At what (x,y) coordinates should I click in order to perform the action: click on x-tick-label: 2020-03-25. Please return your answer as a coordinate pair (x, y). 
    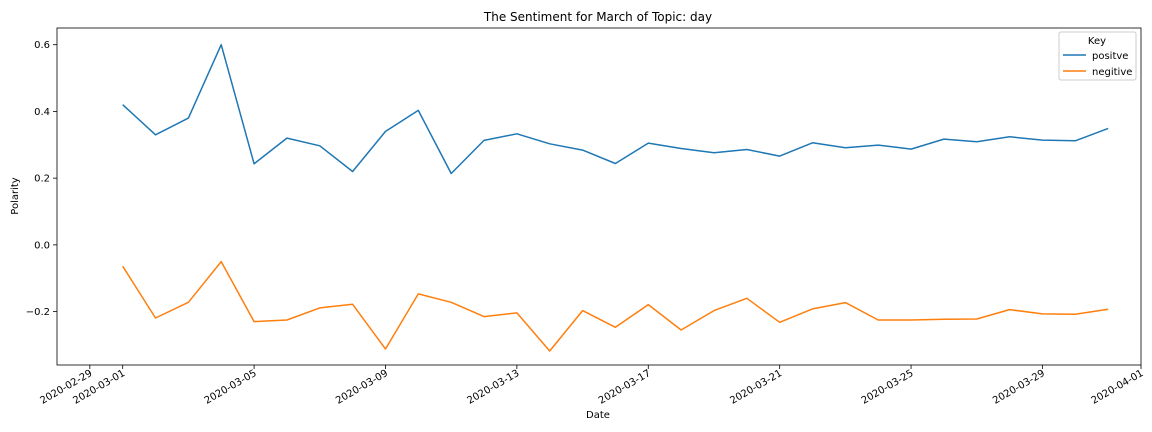
    Looking at the image, I should click on (888, 387).